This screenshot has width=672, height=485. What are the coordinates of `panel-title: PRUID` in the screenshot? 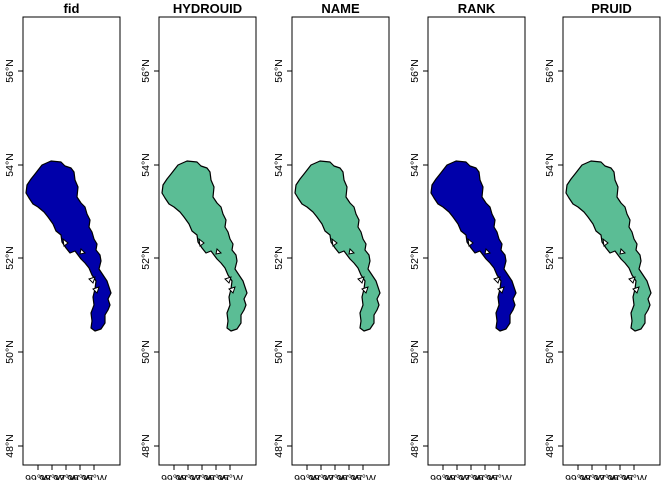 It's located at (611, 8).